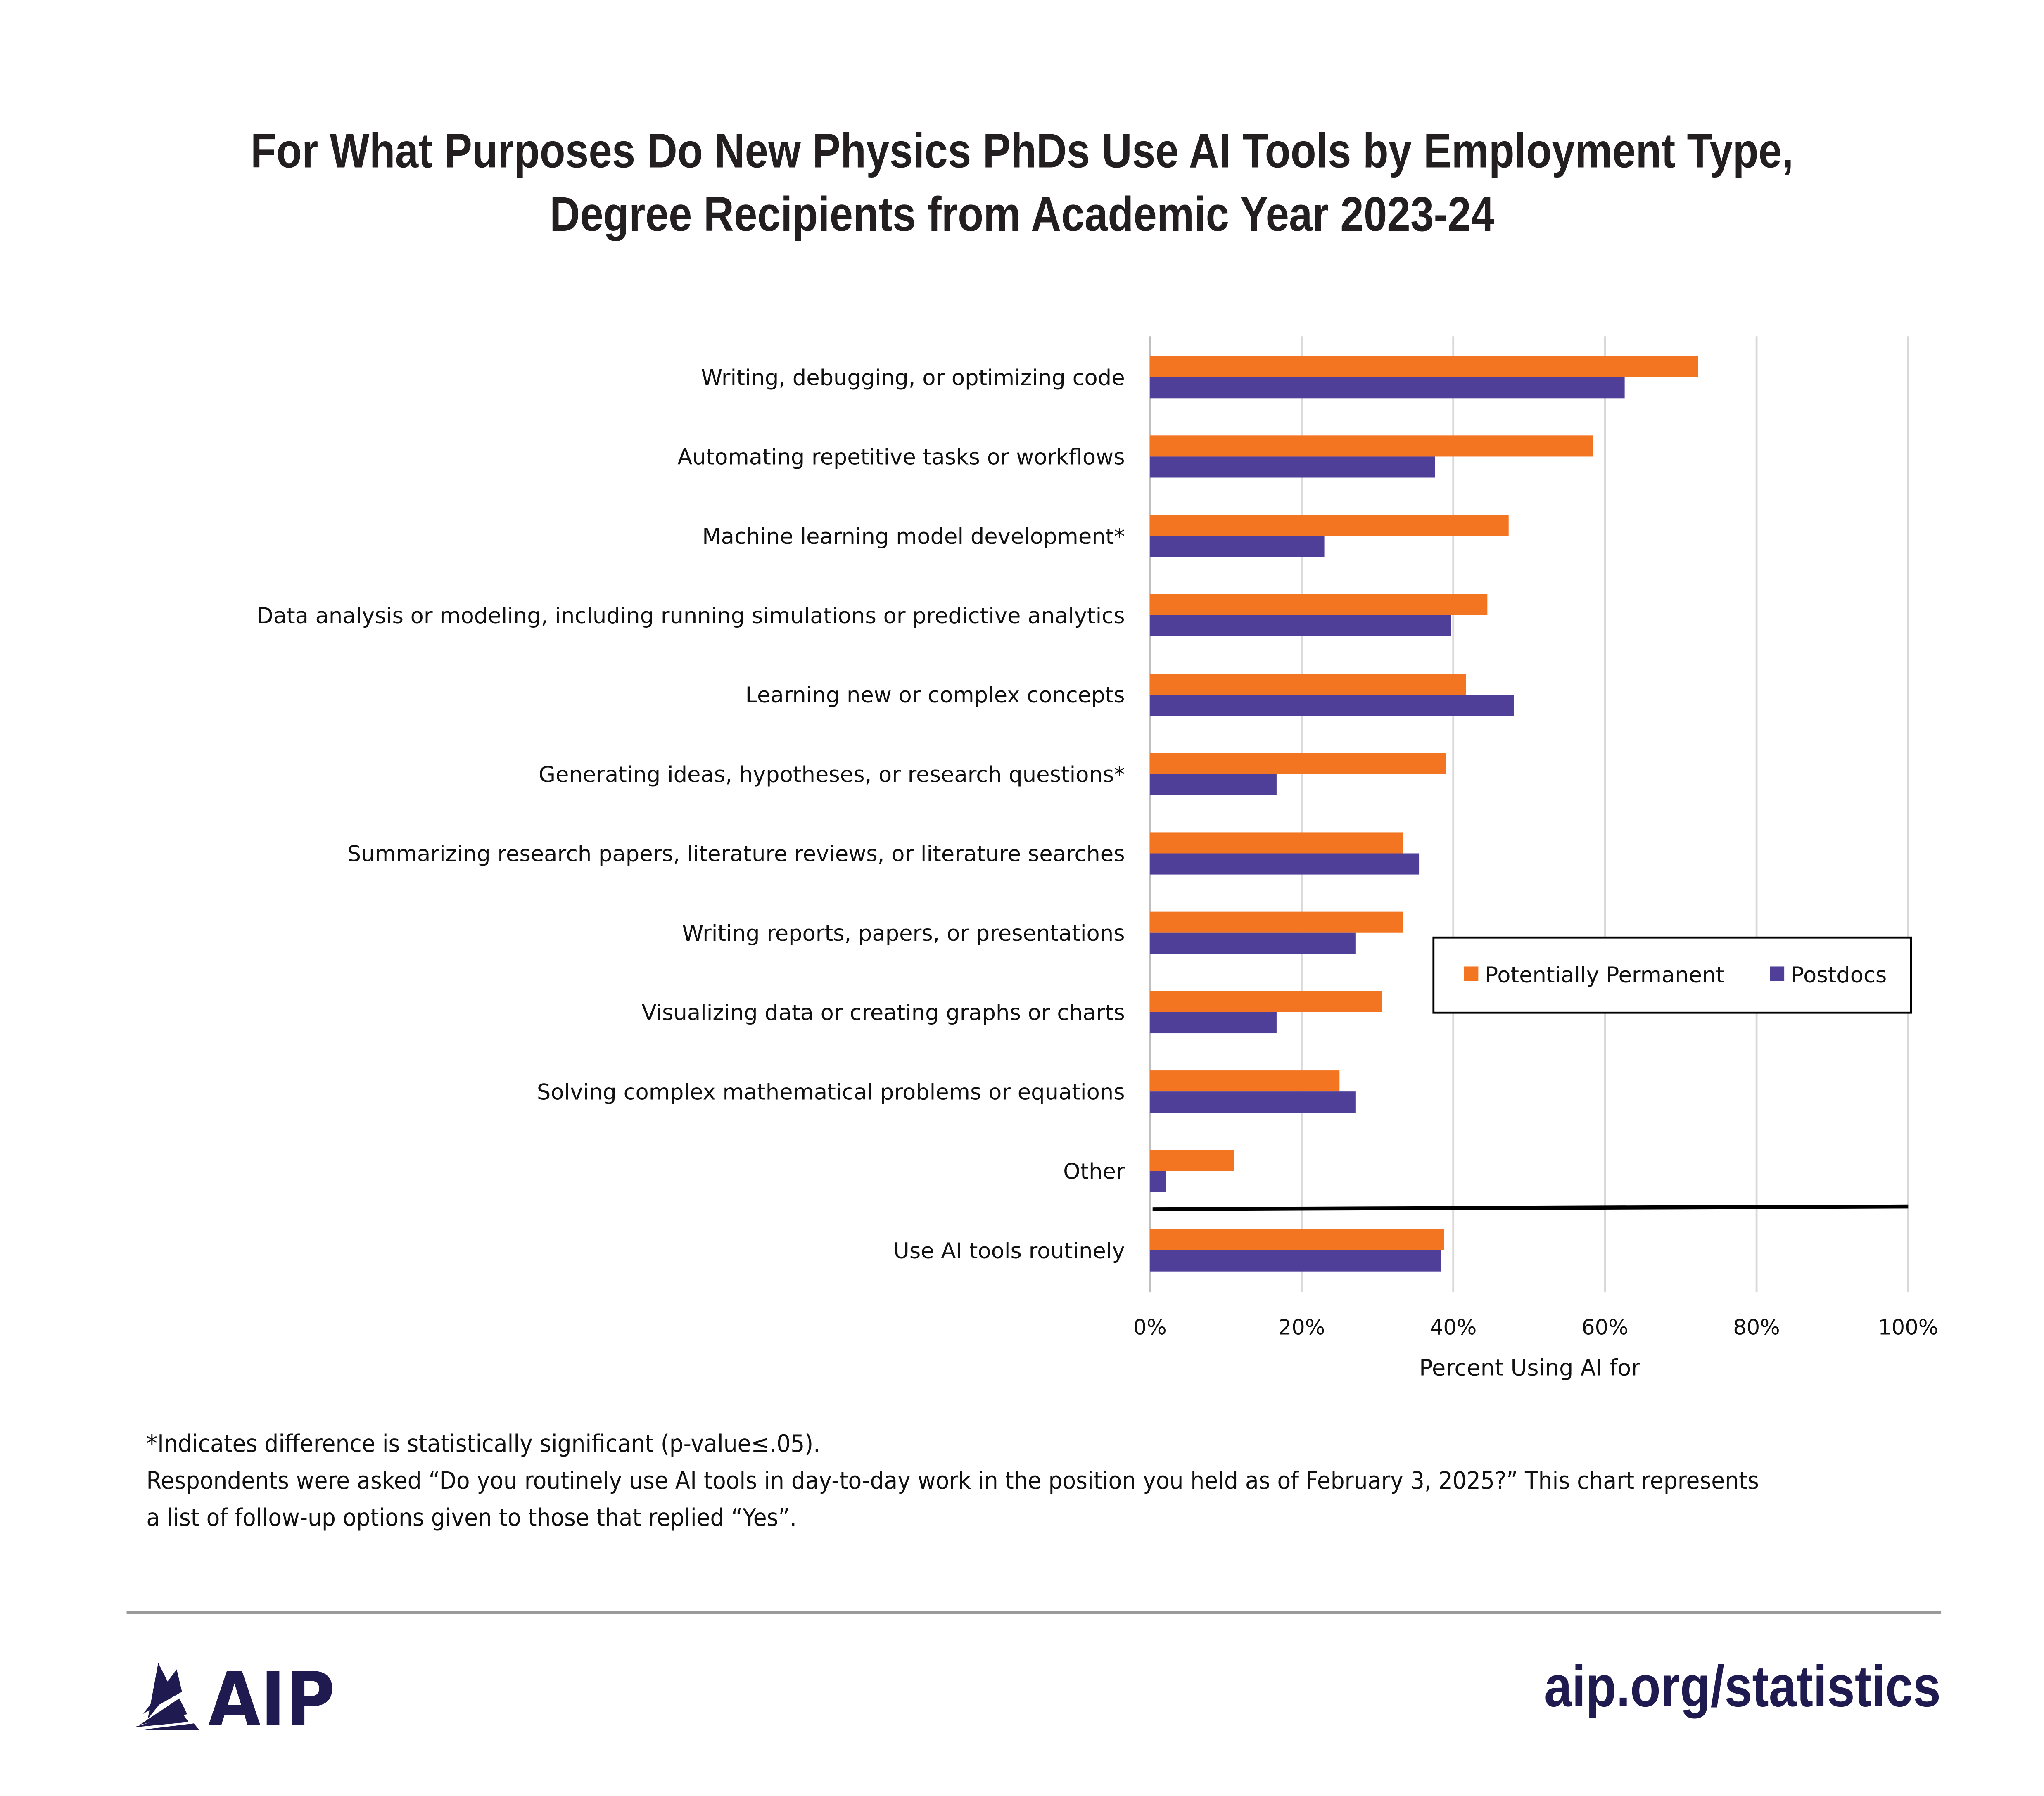 This screenshot has width=2044, height=1796. Describe the element at coordinates (1453, 1327) in the screenshot. I see `x-tick-label: 40%` at that location.